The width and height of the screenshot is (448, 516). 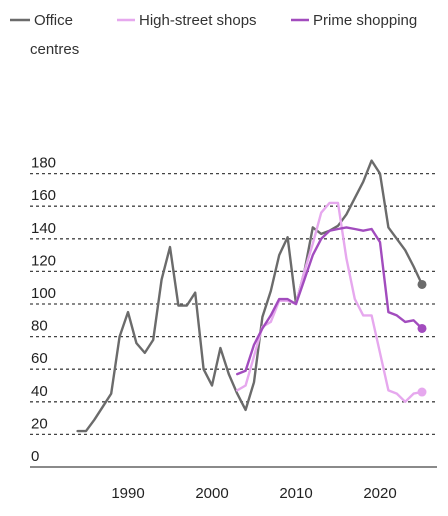 What do you see at coordinates (54, 49) in the screenshot?
I see `legend-label-wrap: centres` at bounding box center [54, 49].